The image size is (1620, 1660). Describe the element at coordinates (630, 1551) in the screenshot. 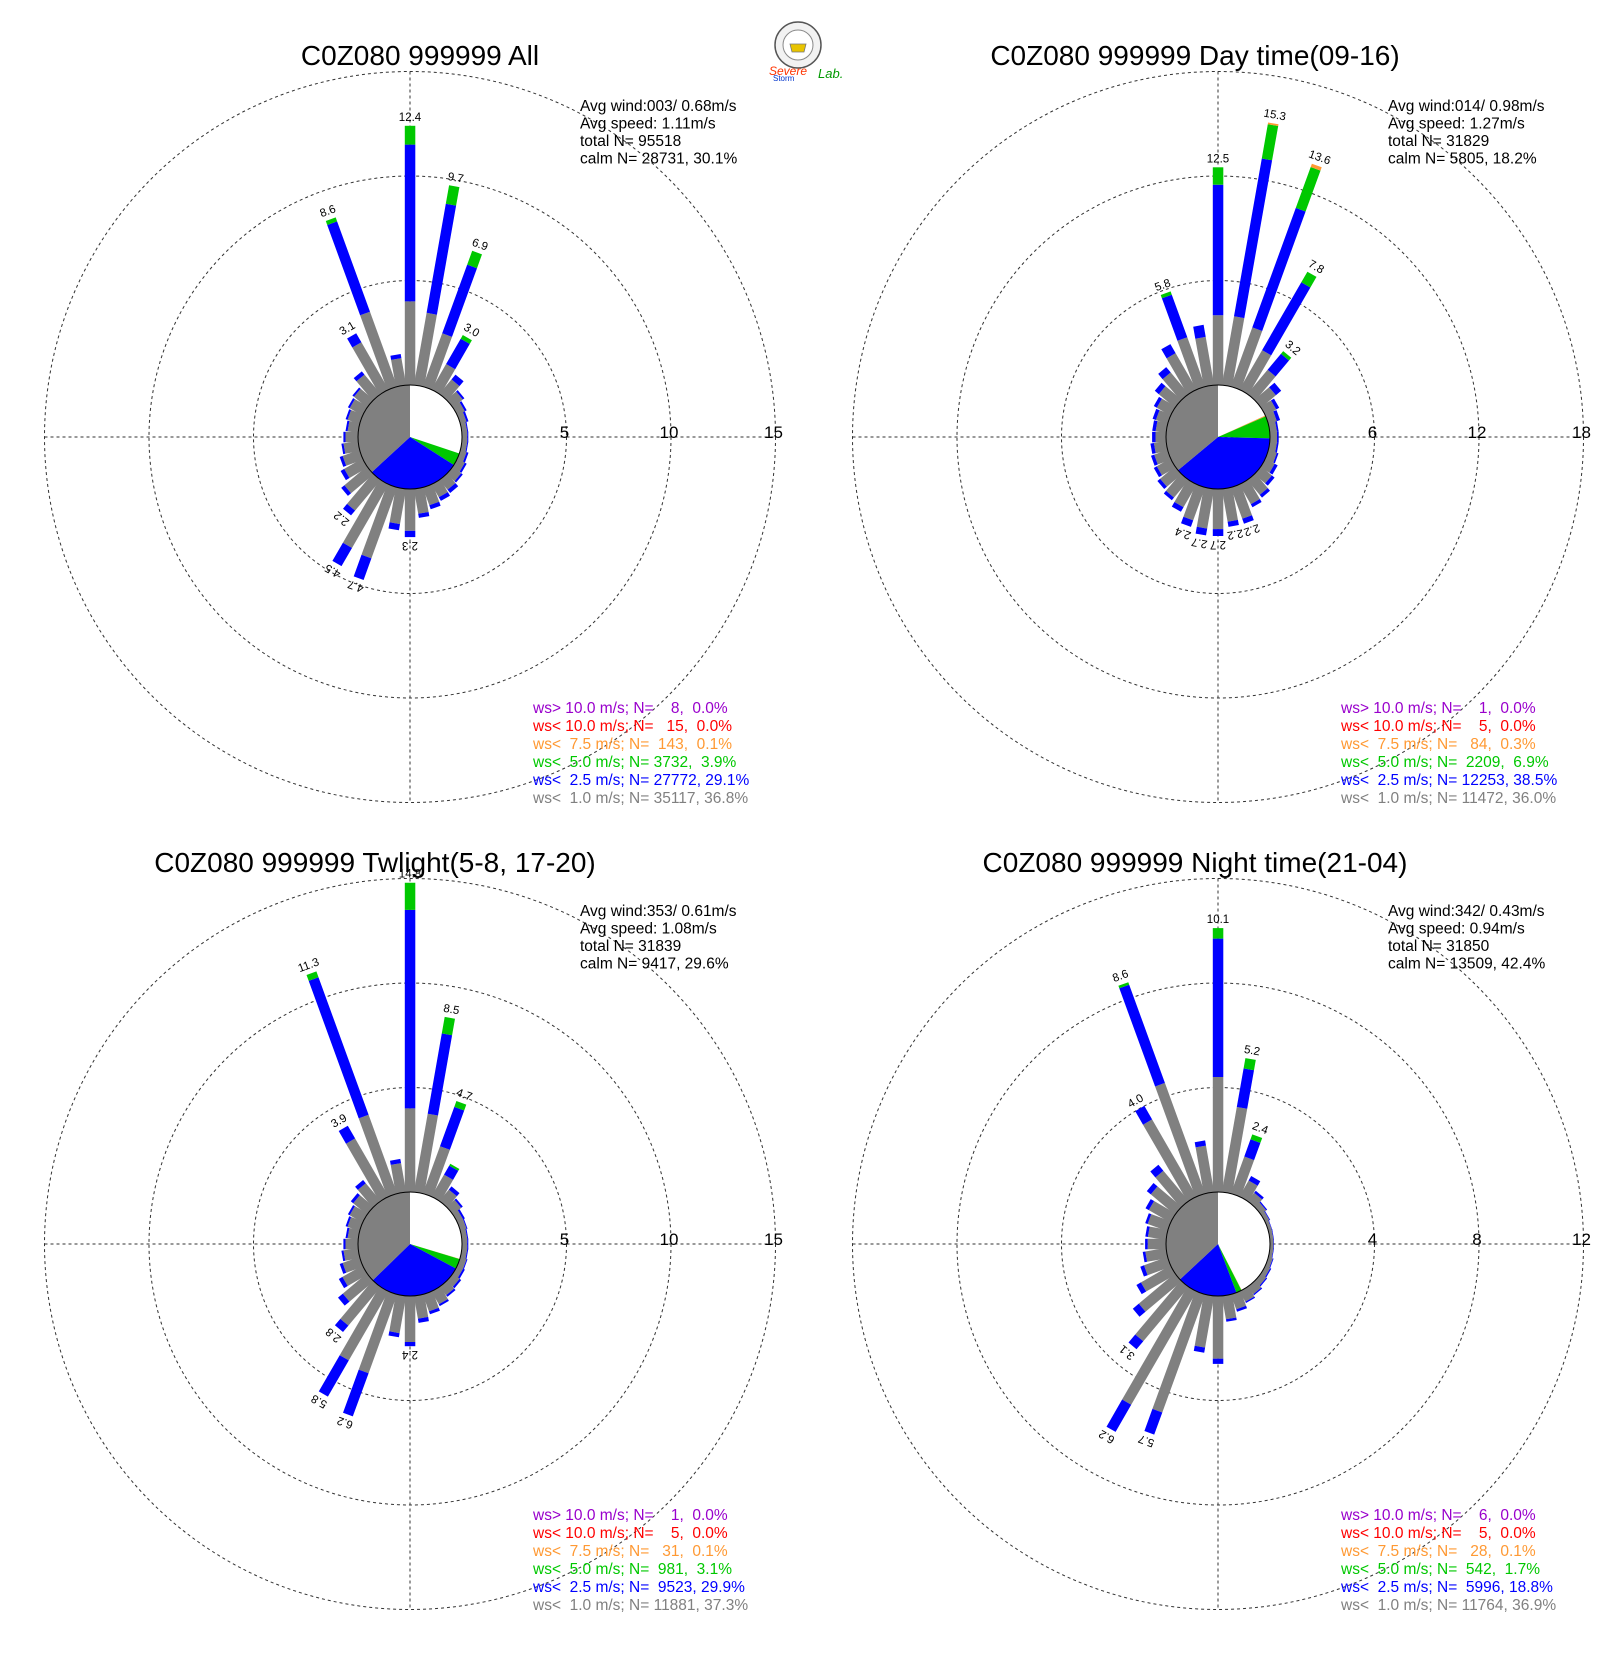

I see `legend-entry: ws< 7.5 m/s; N= 31, 0.1%` at that location.